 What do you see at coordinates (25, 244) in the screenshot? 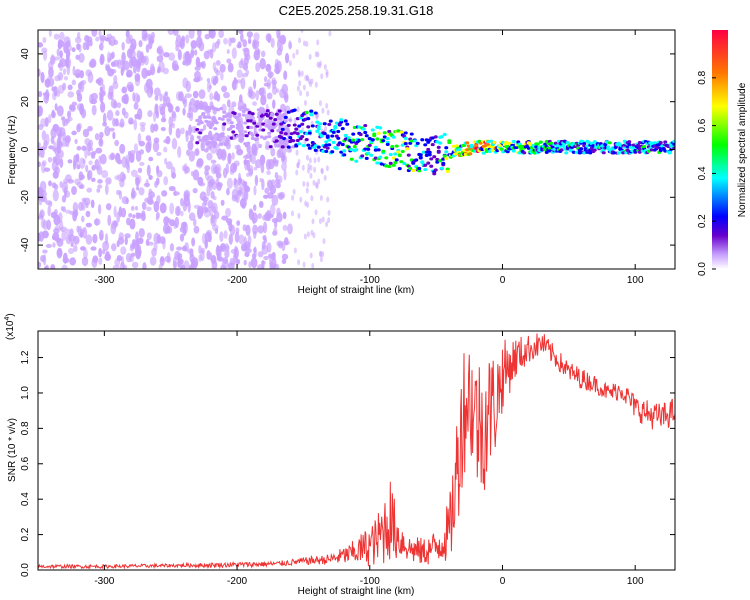
I see `spectrogram-y-tick-label: -40` at bounding box center [25, 244].